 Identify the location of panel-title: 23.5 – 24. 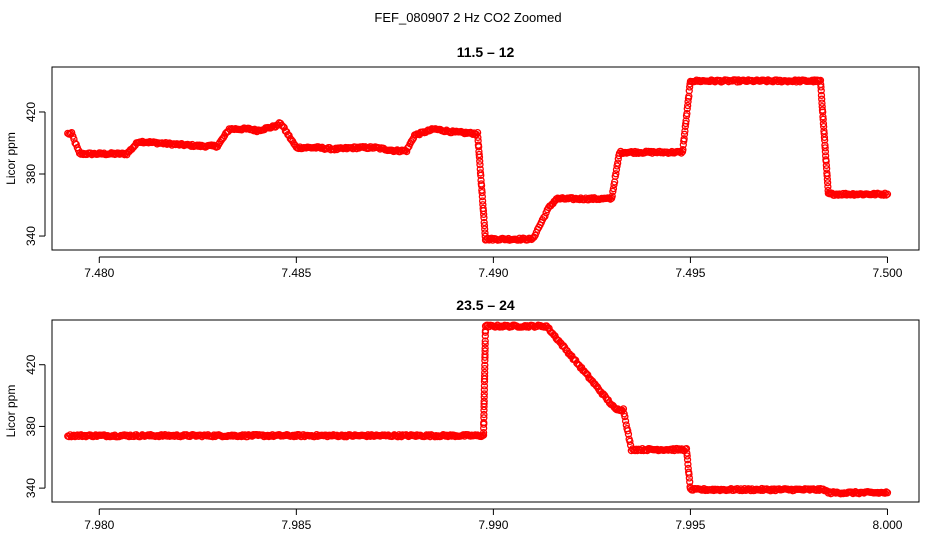
(485, 305).